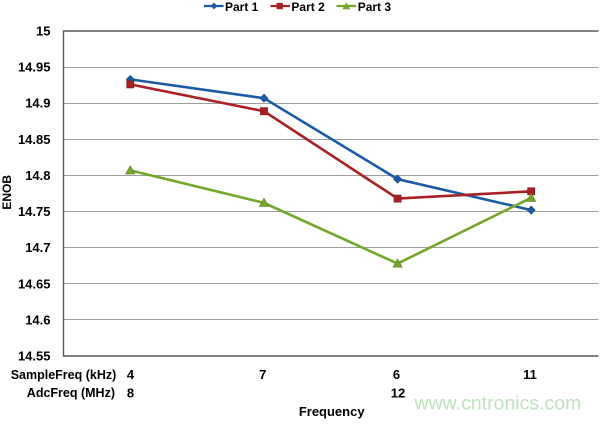 This screenshot has height=424, width=600. I want to click on svg-text: 14.55, so click(34, 356).